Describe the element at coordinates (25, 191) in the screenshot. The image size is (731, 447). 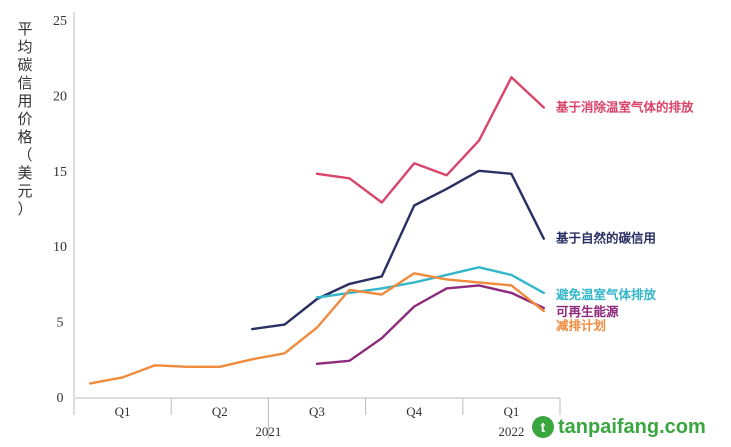
I see `y-axis-label-char: 元` at that location.